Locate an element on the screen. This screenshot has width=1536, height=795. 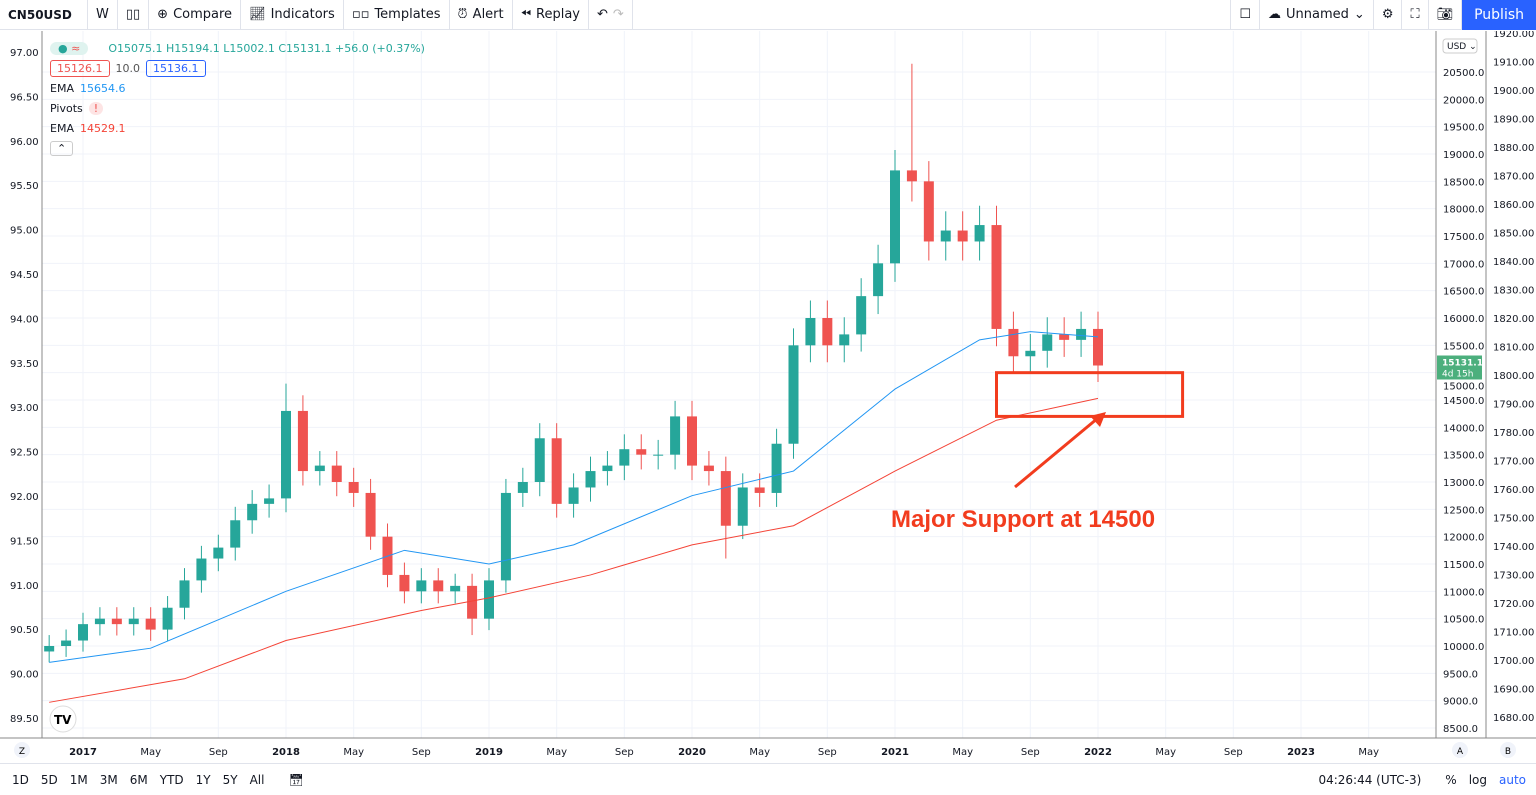
range-all: All is located at coordinates (257, 779).